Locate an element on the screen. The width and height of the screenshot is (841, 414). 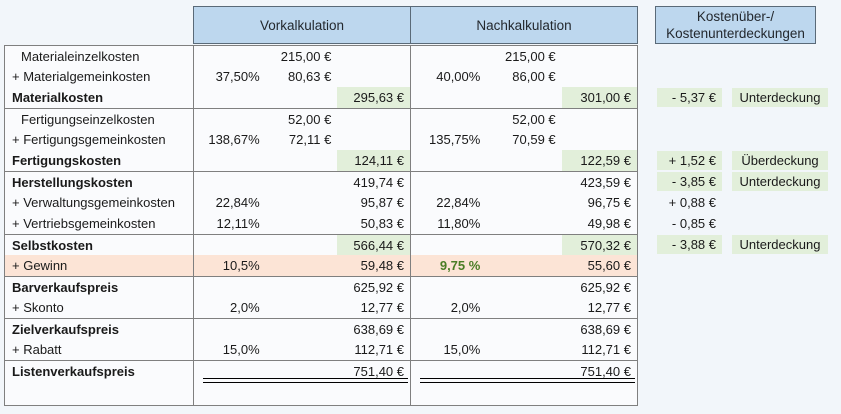
vor-total-cell: 112,71 € is located at coordinates (379, 349).